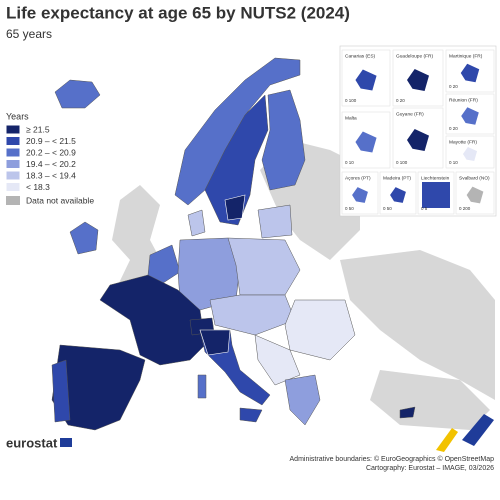  Describe the element at coordinates (360, 56) in the screenshot. I see `inset-label: Canarias (ES)` at that location.